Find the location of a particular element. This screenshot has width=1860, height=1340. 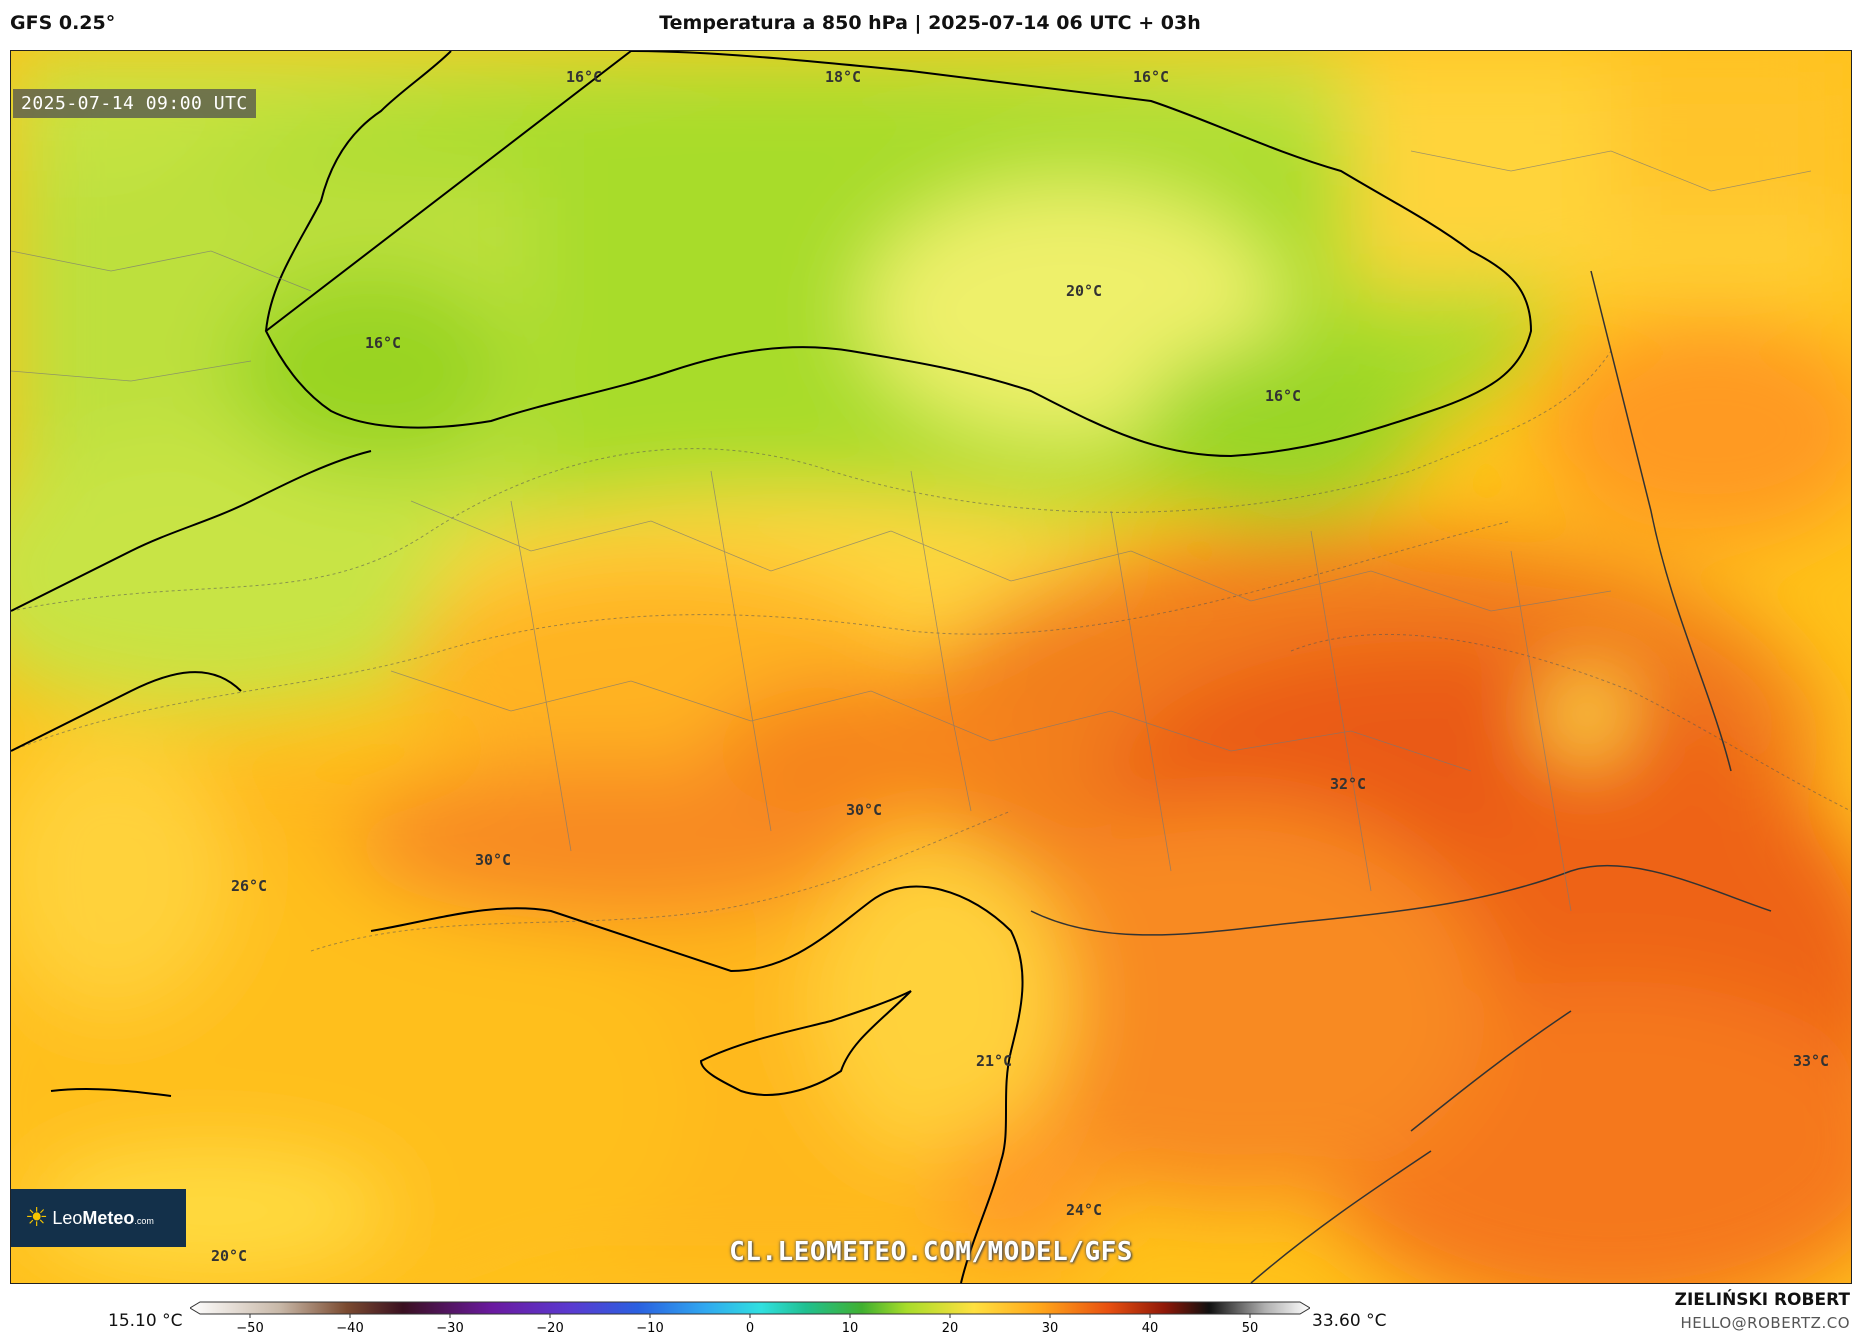

temp-label: 24°C is located at coordinates (1084, 1210).